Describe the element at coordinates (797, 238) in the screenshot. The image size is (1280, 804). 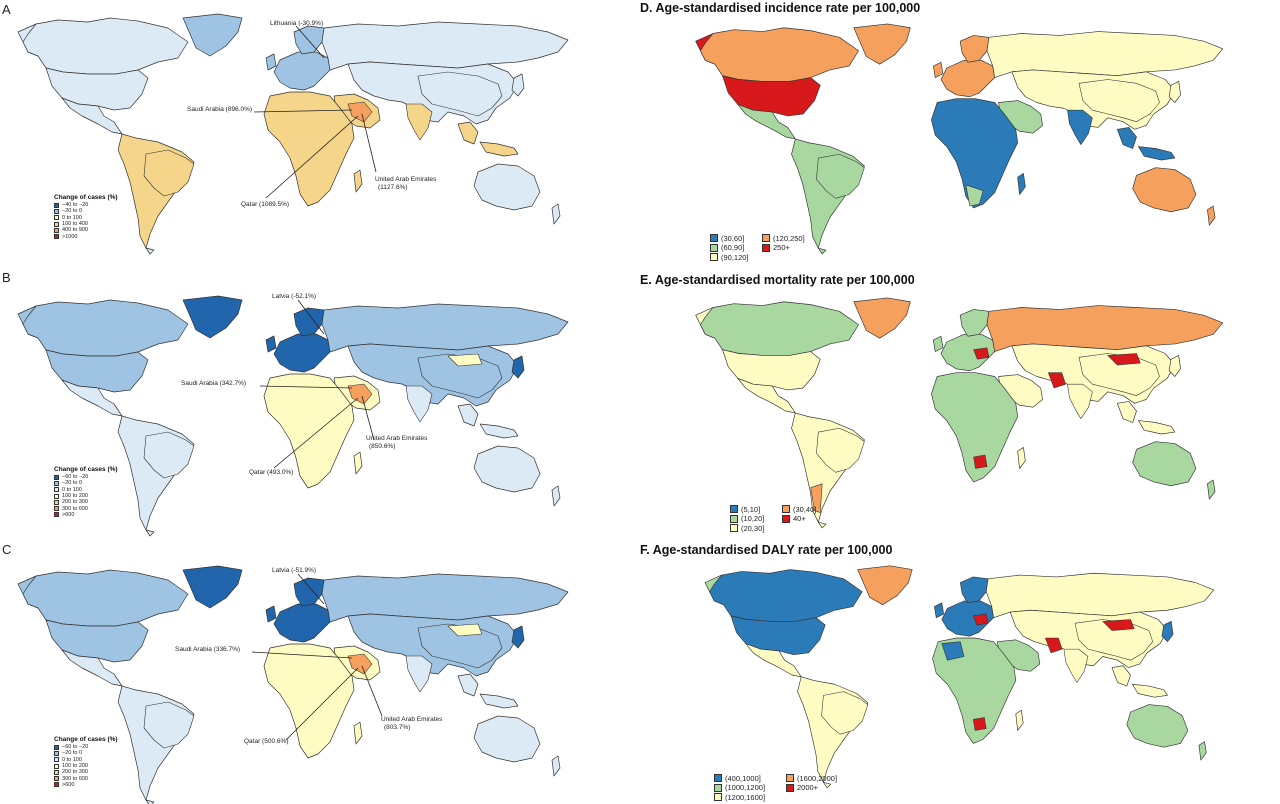
I see `legend-item: (120,250]` at that location.